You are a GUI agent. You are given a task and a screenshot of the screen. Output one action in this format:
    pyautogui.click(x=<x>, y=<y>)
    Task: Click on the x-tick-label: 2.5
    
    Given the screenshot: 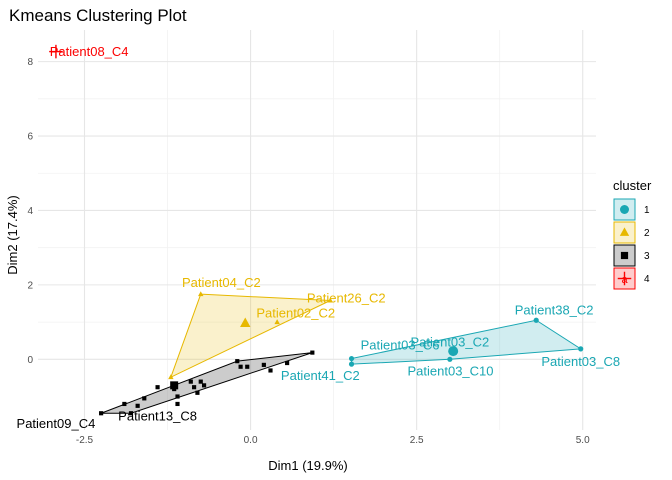 What is the action you would take?
    pyautogui.click(x=417, y=440)
    